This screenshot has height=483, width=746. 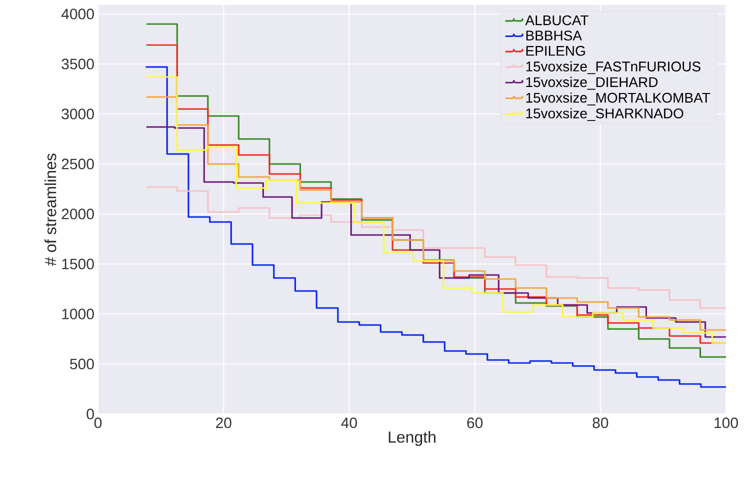 What do you see at coordinates (412, 438) in the screenshot?
I see `x-axis-title: Length` at bounding box center [412, 438].